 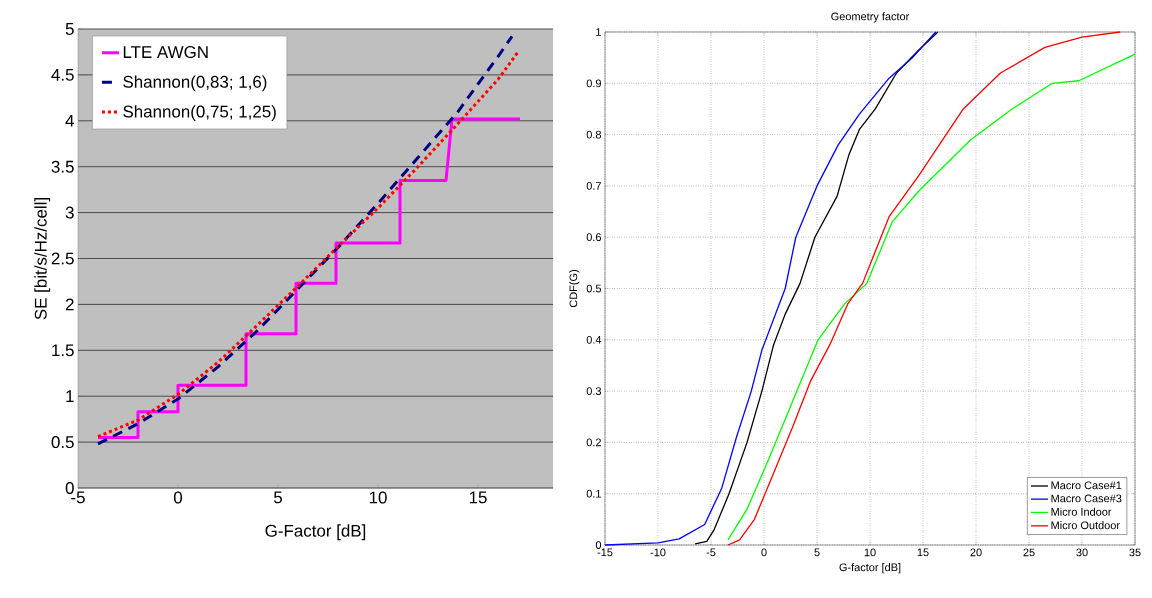 I want to click on y-tick-label: 0.4, so click(x=594, y=339).